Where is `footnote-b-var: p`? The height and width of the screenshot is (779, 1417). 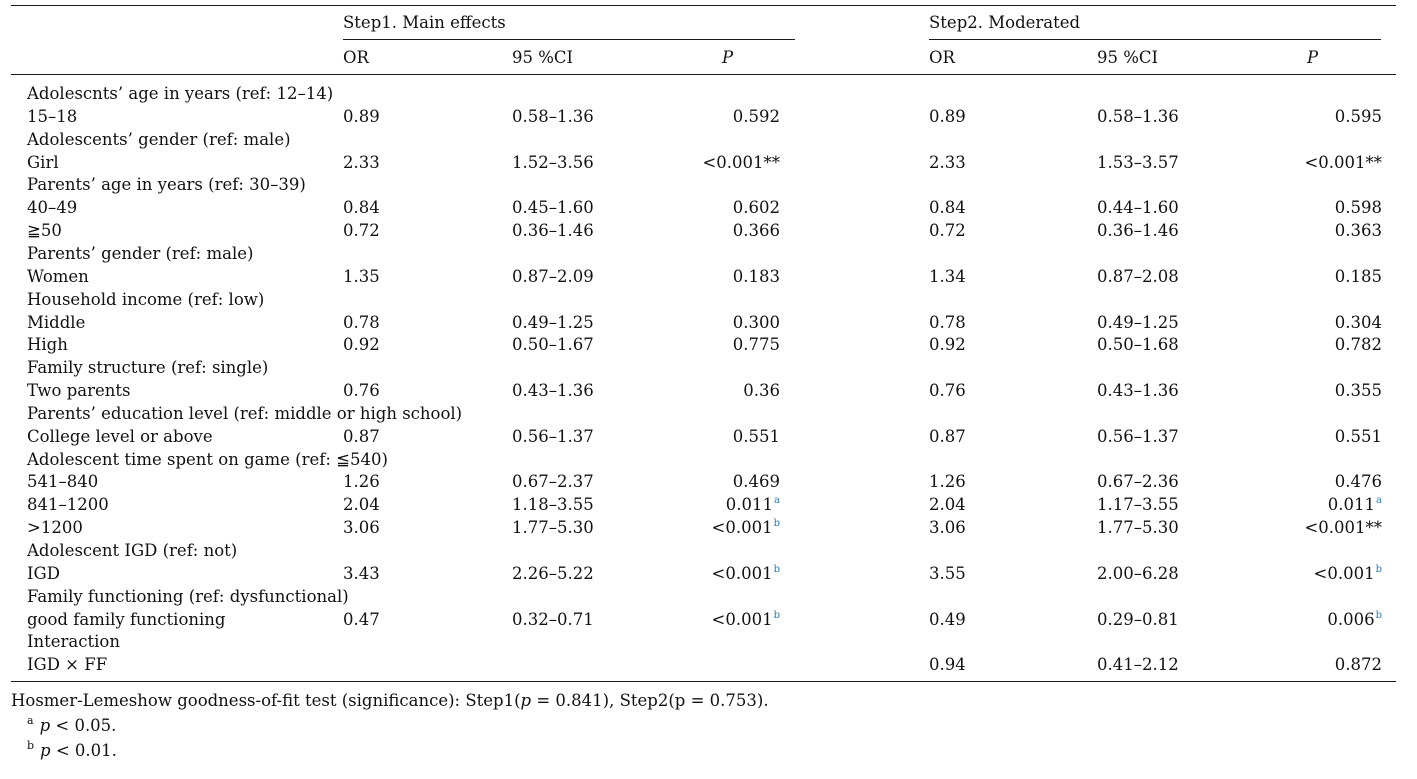 footnote-b-var: p is located at coordinates (45, 750).